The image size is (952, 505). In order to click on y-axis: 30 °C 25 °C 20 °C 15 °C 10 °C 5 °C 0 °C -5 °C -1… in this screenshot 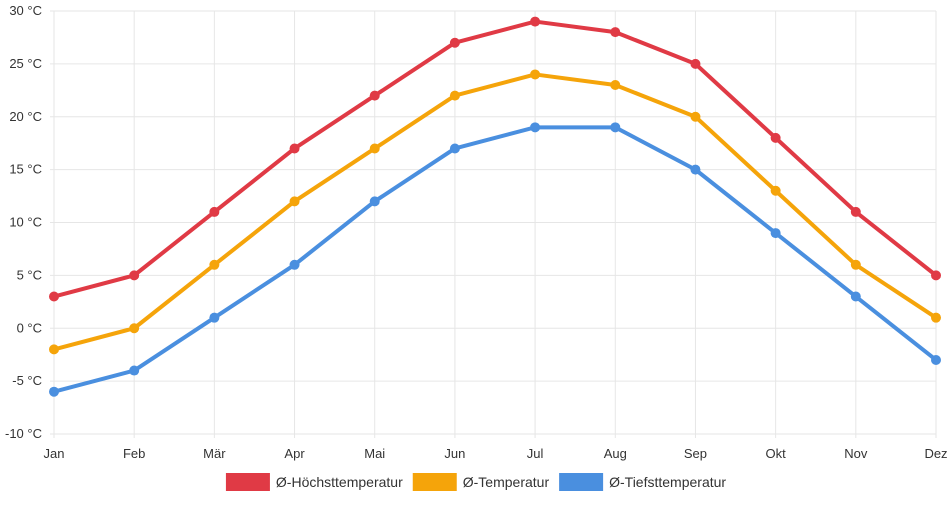, I will do `click(23, 222)`.